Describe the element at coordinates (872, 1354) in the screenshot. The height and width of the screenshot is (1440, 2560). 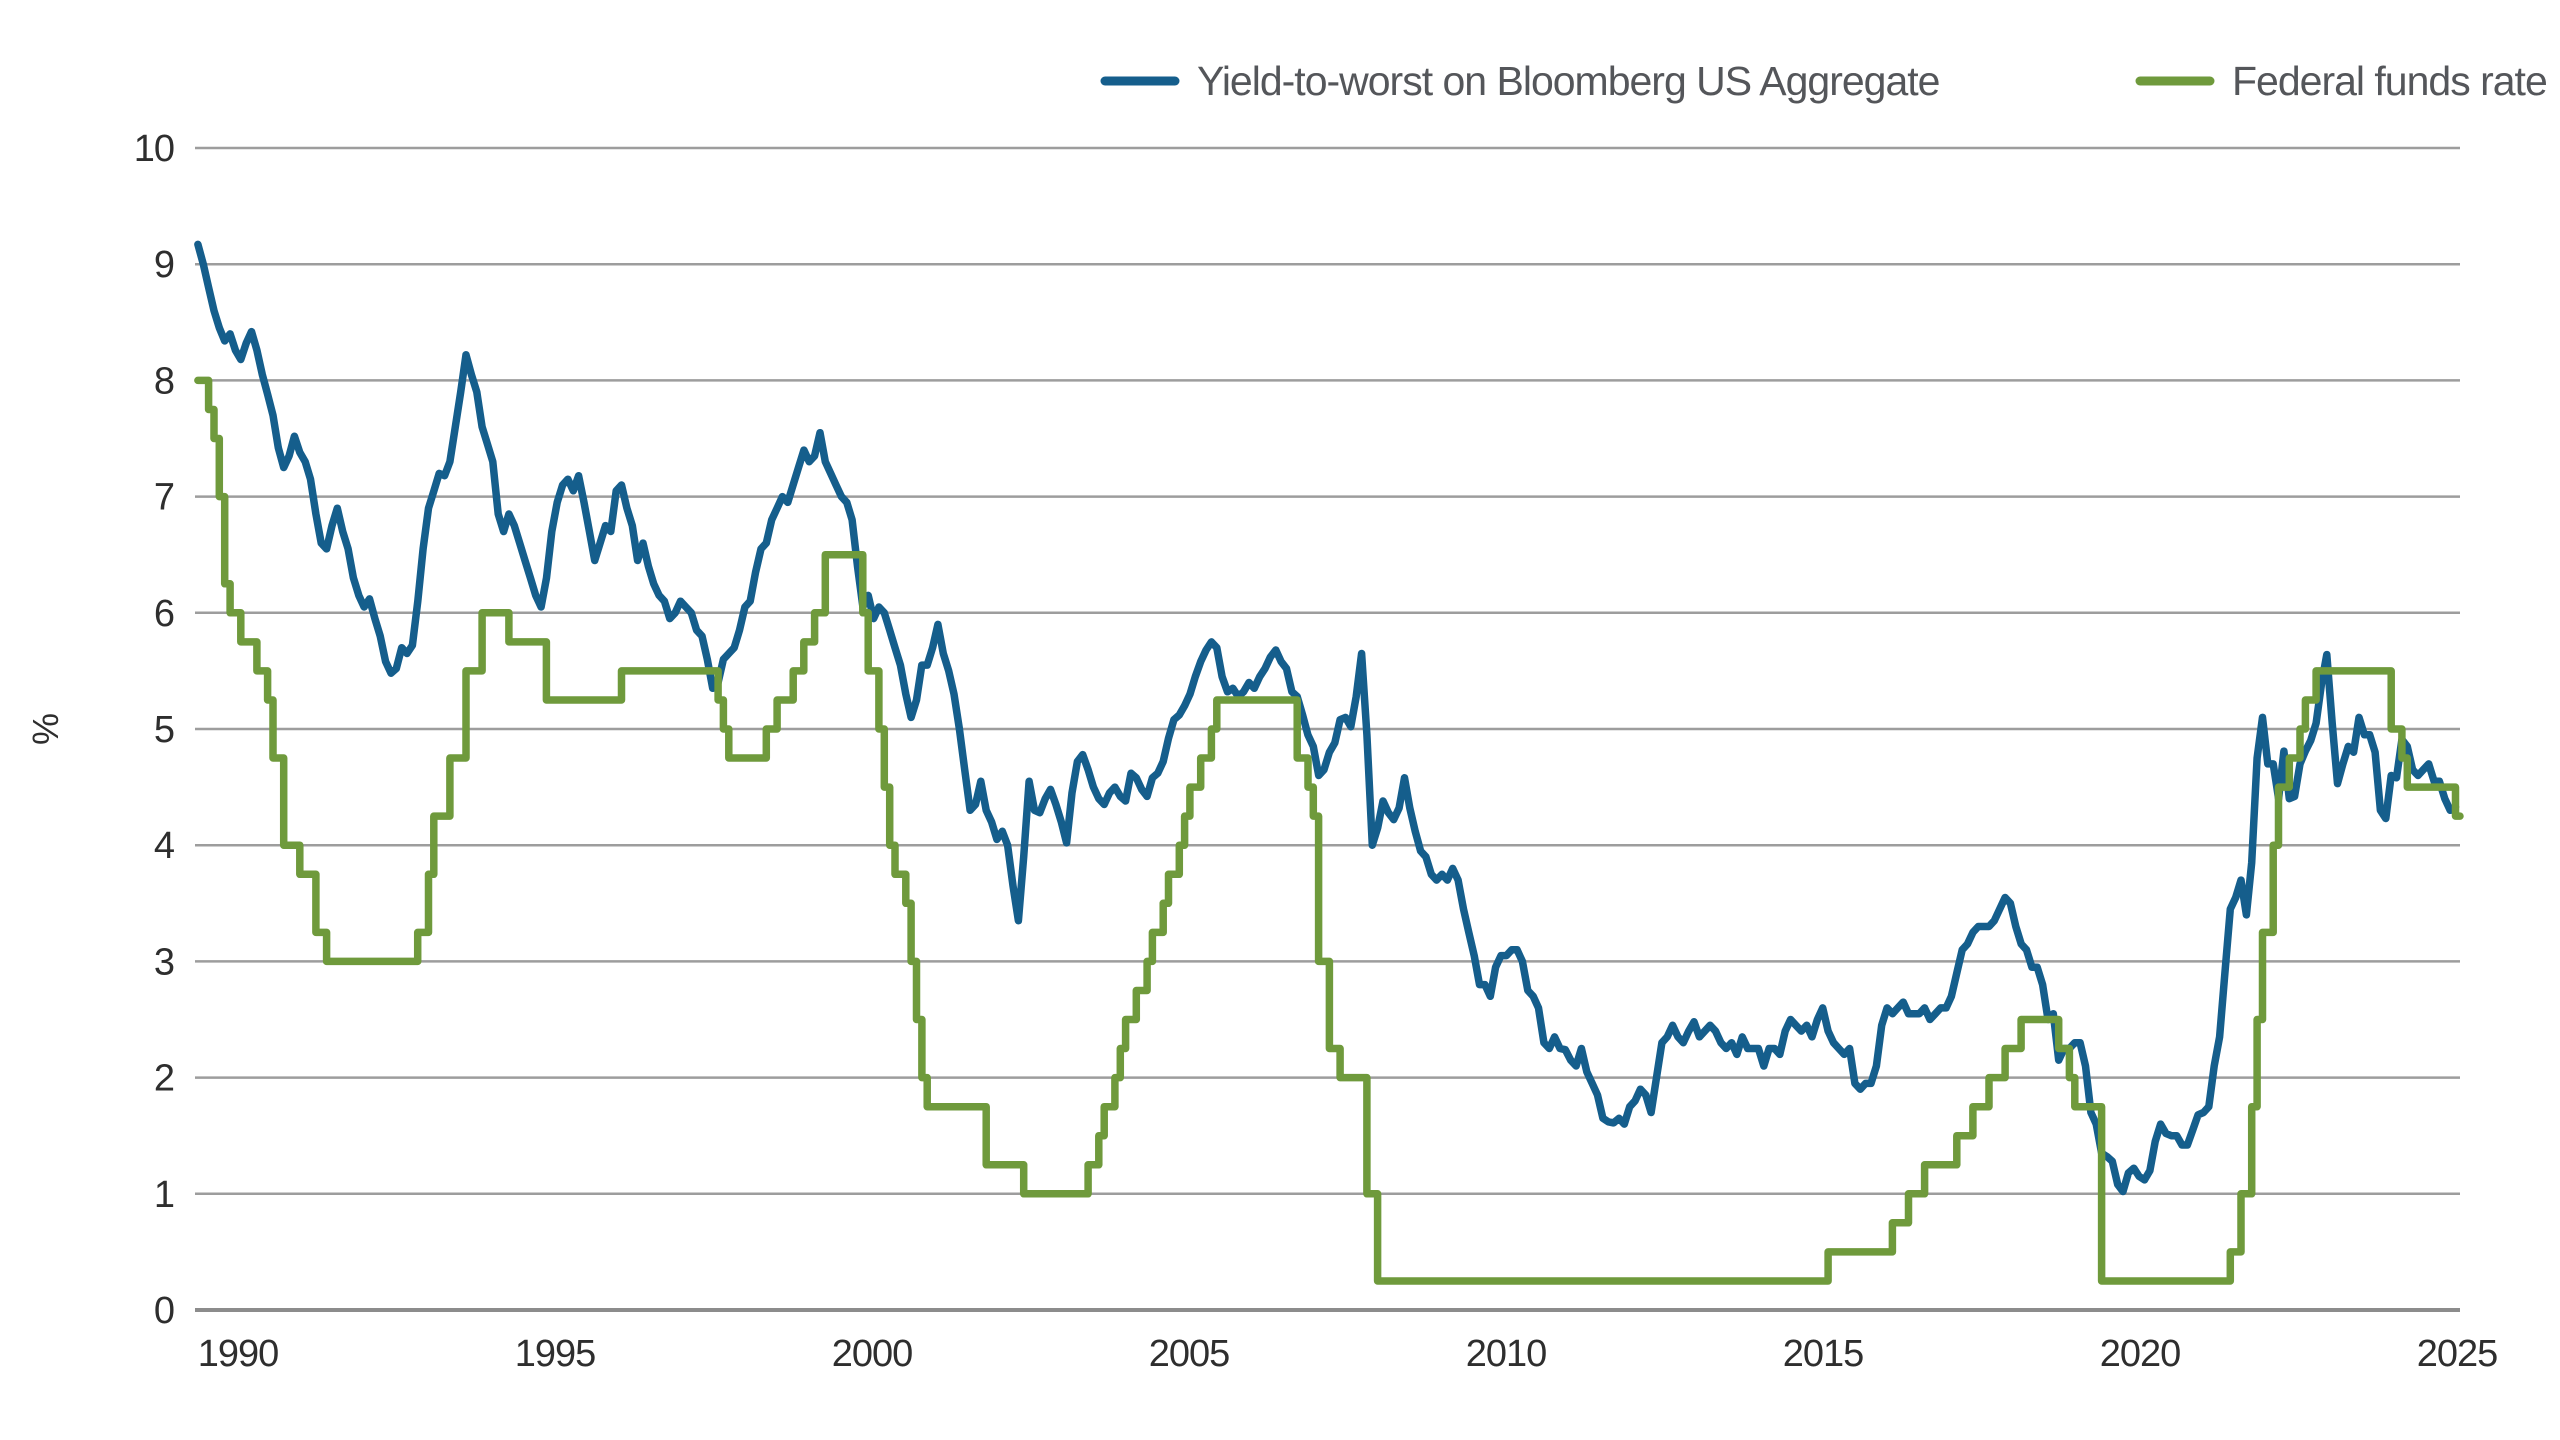
I see `x-axis-tick-label: 2000` at that location.